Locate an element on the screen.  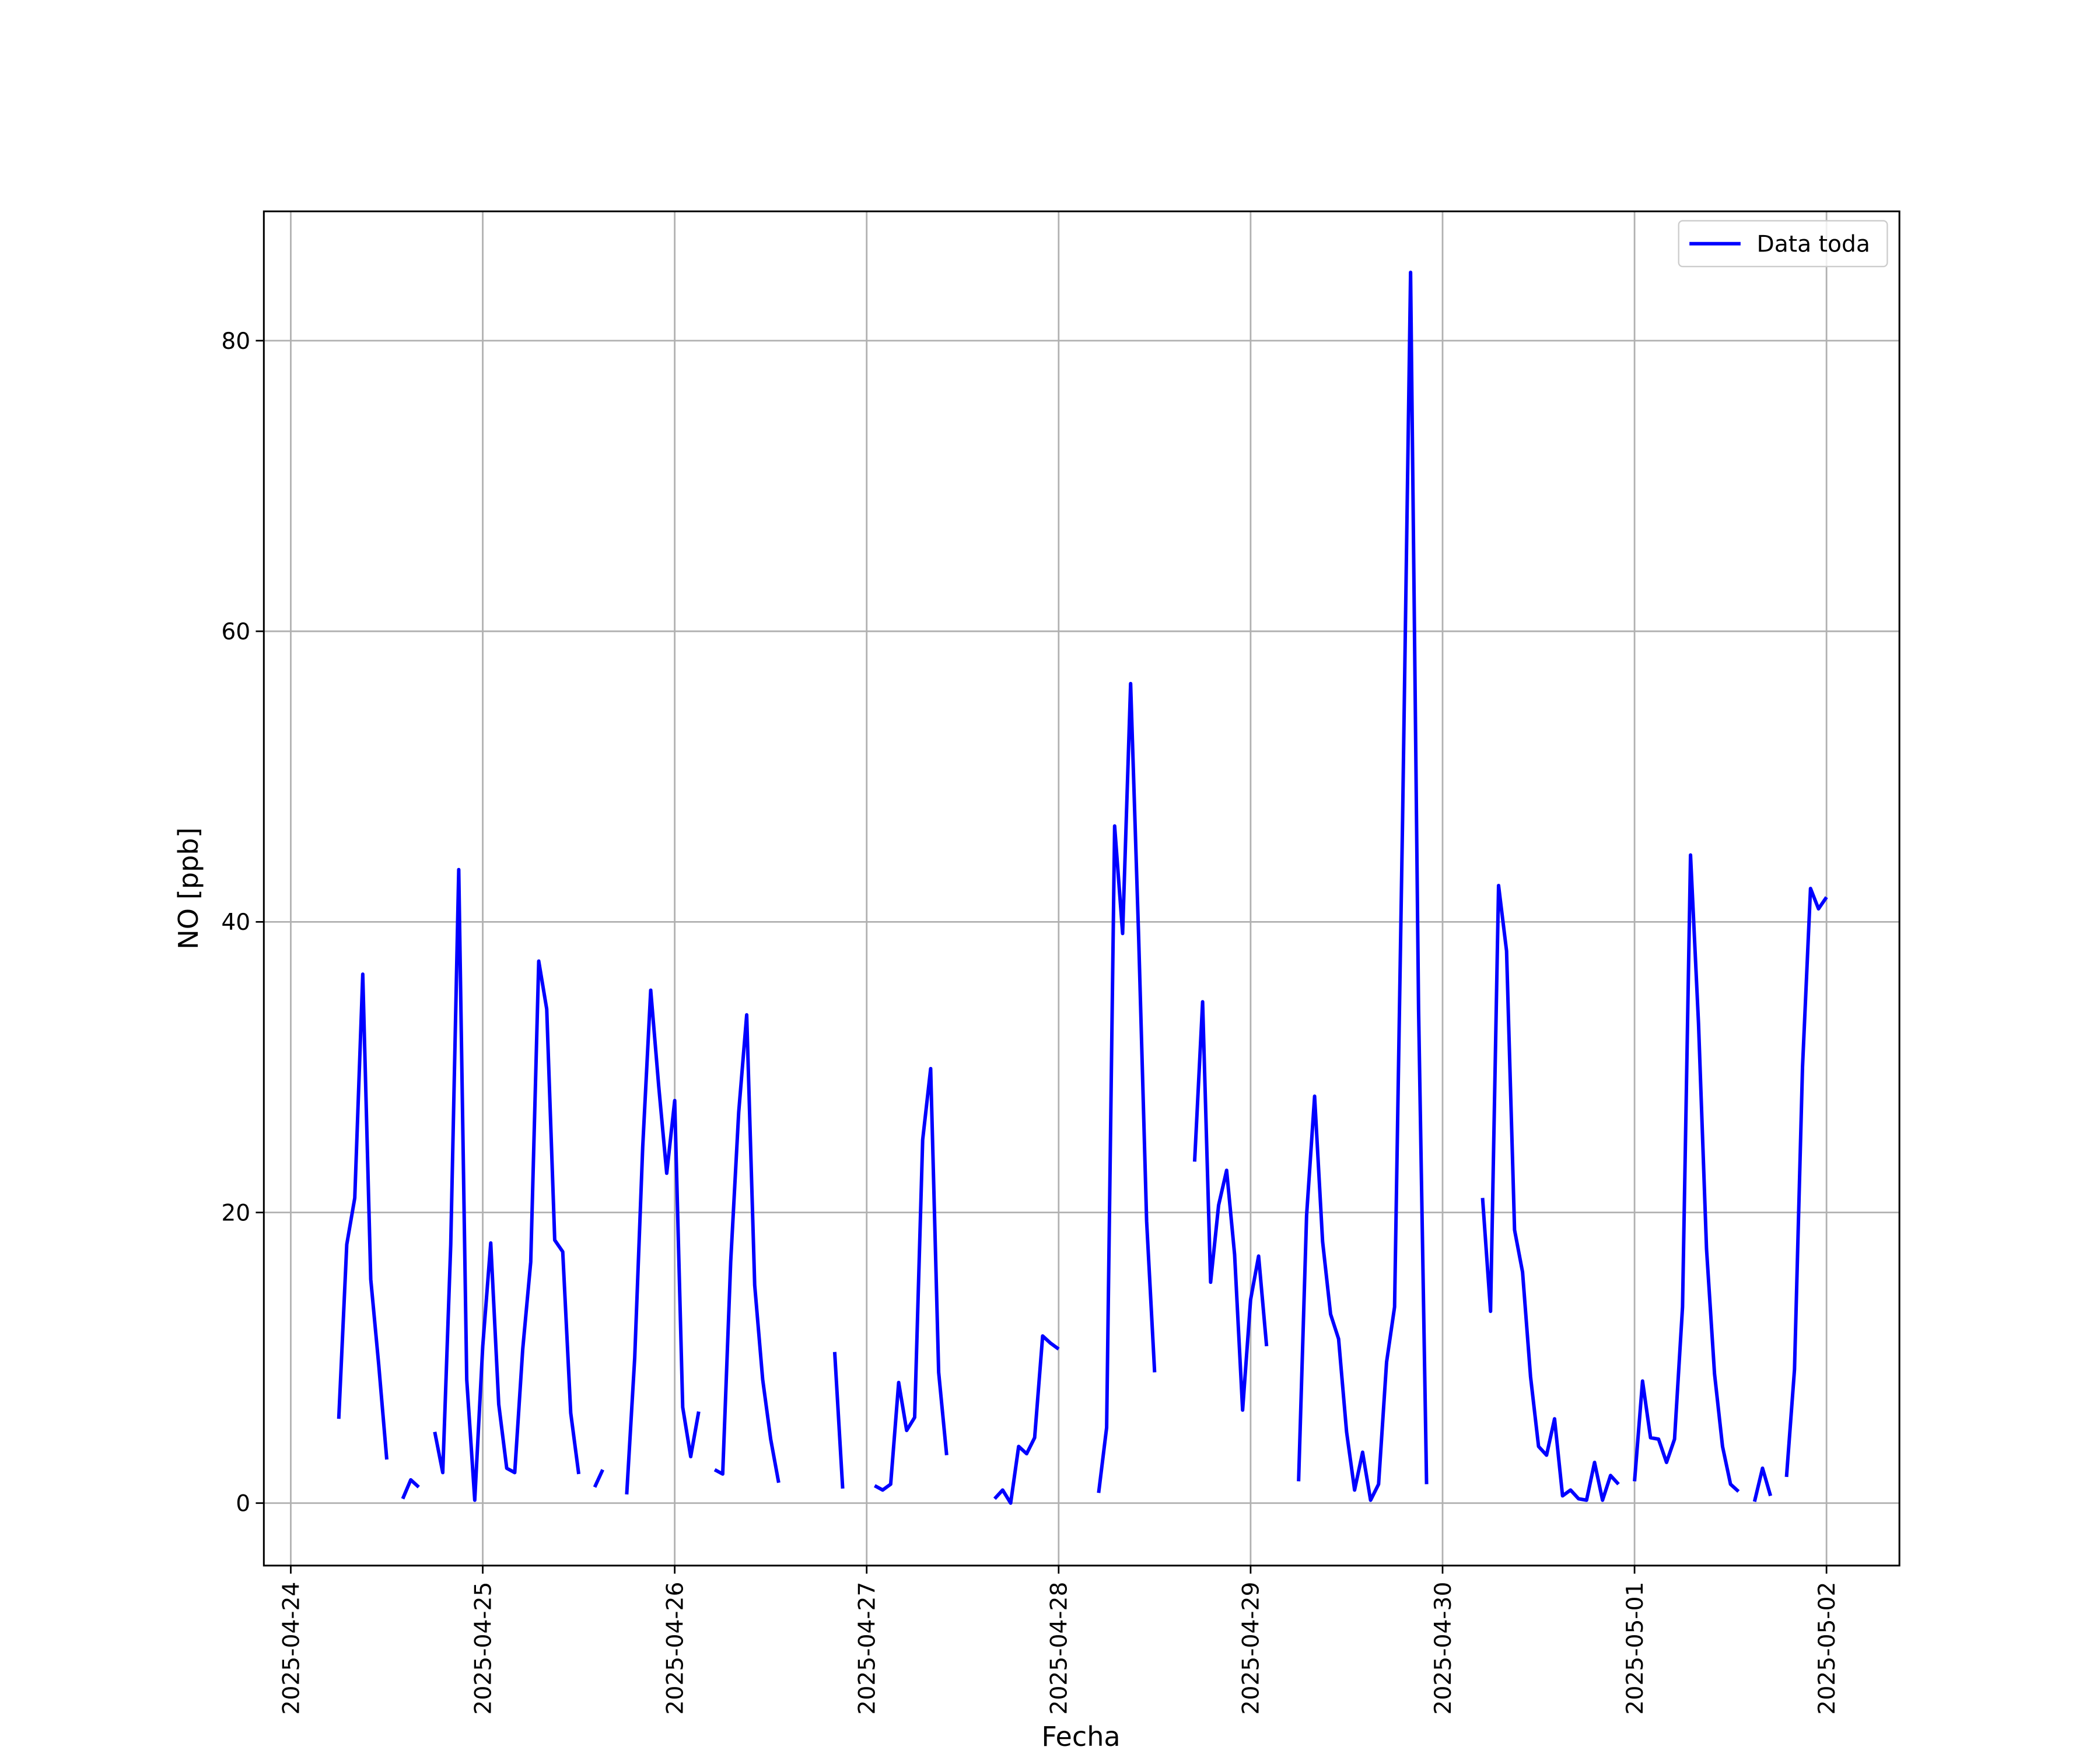
x-tick-label: 2025-04-29 is located at coordinates (1251, 1648).